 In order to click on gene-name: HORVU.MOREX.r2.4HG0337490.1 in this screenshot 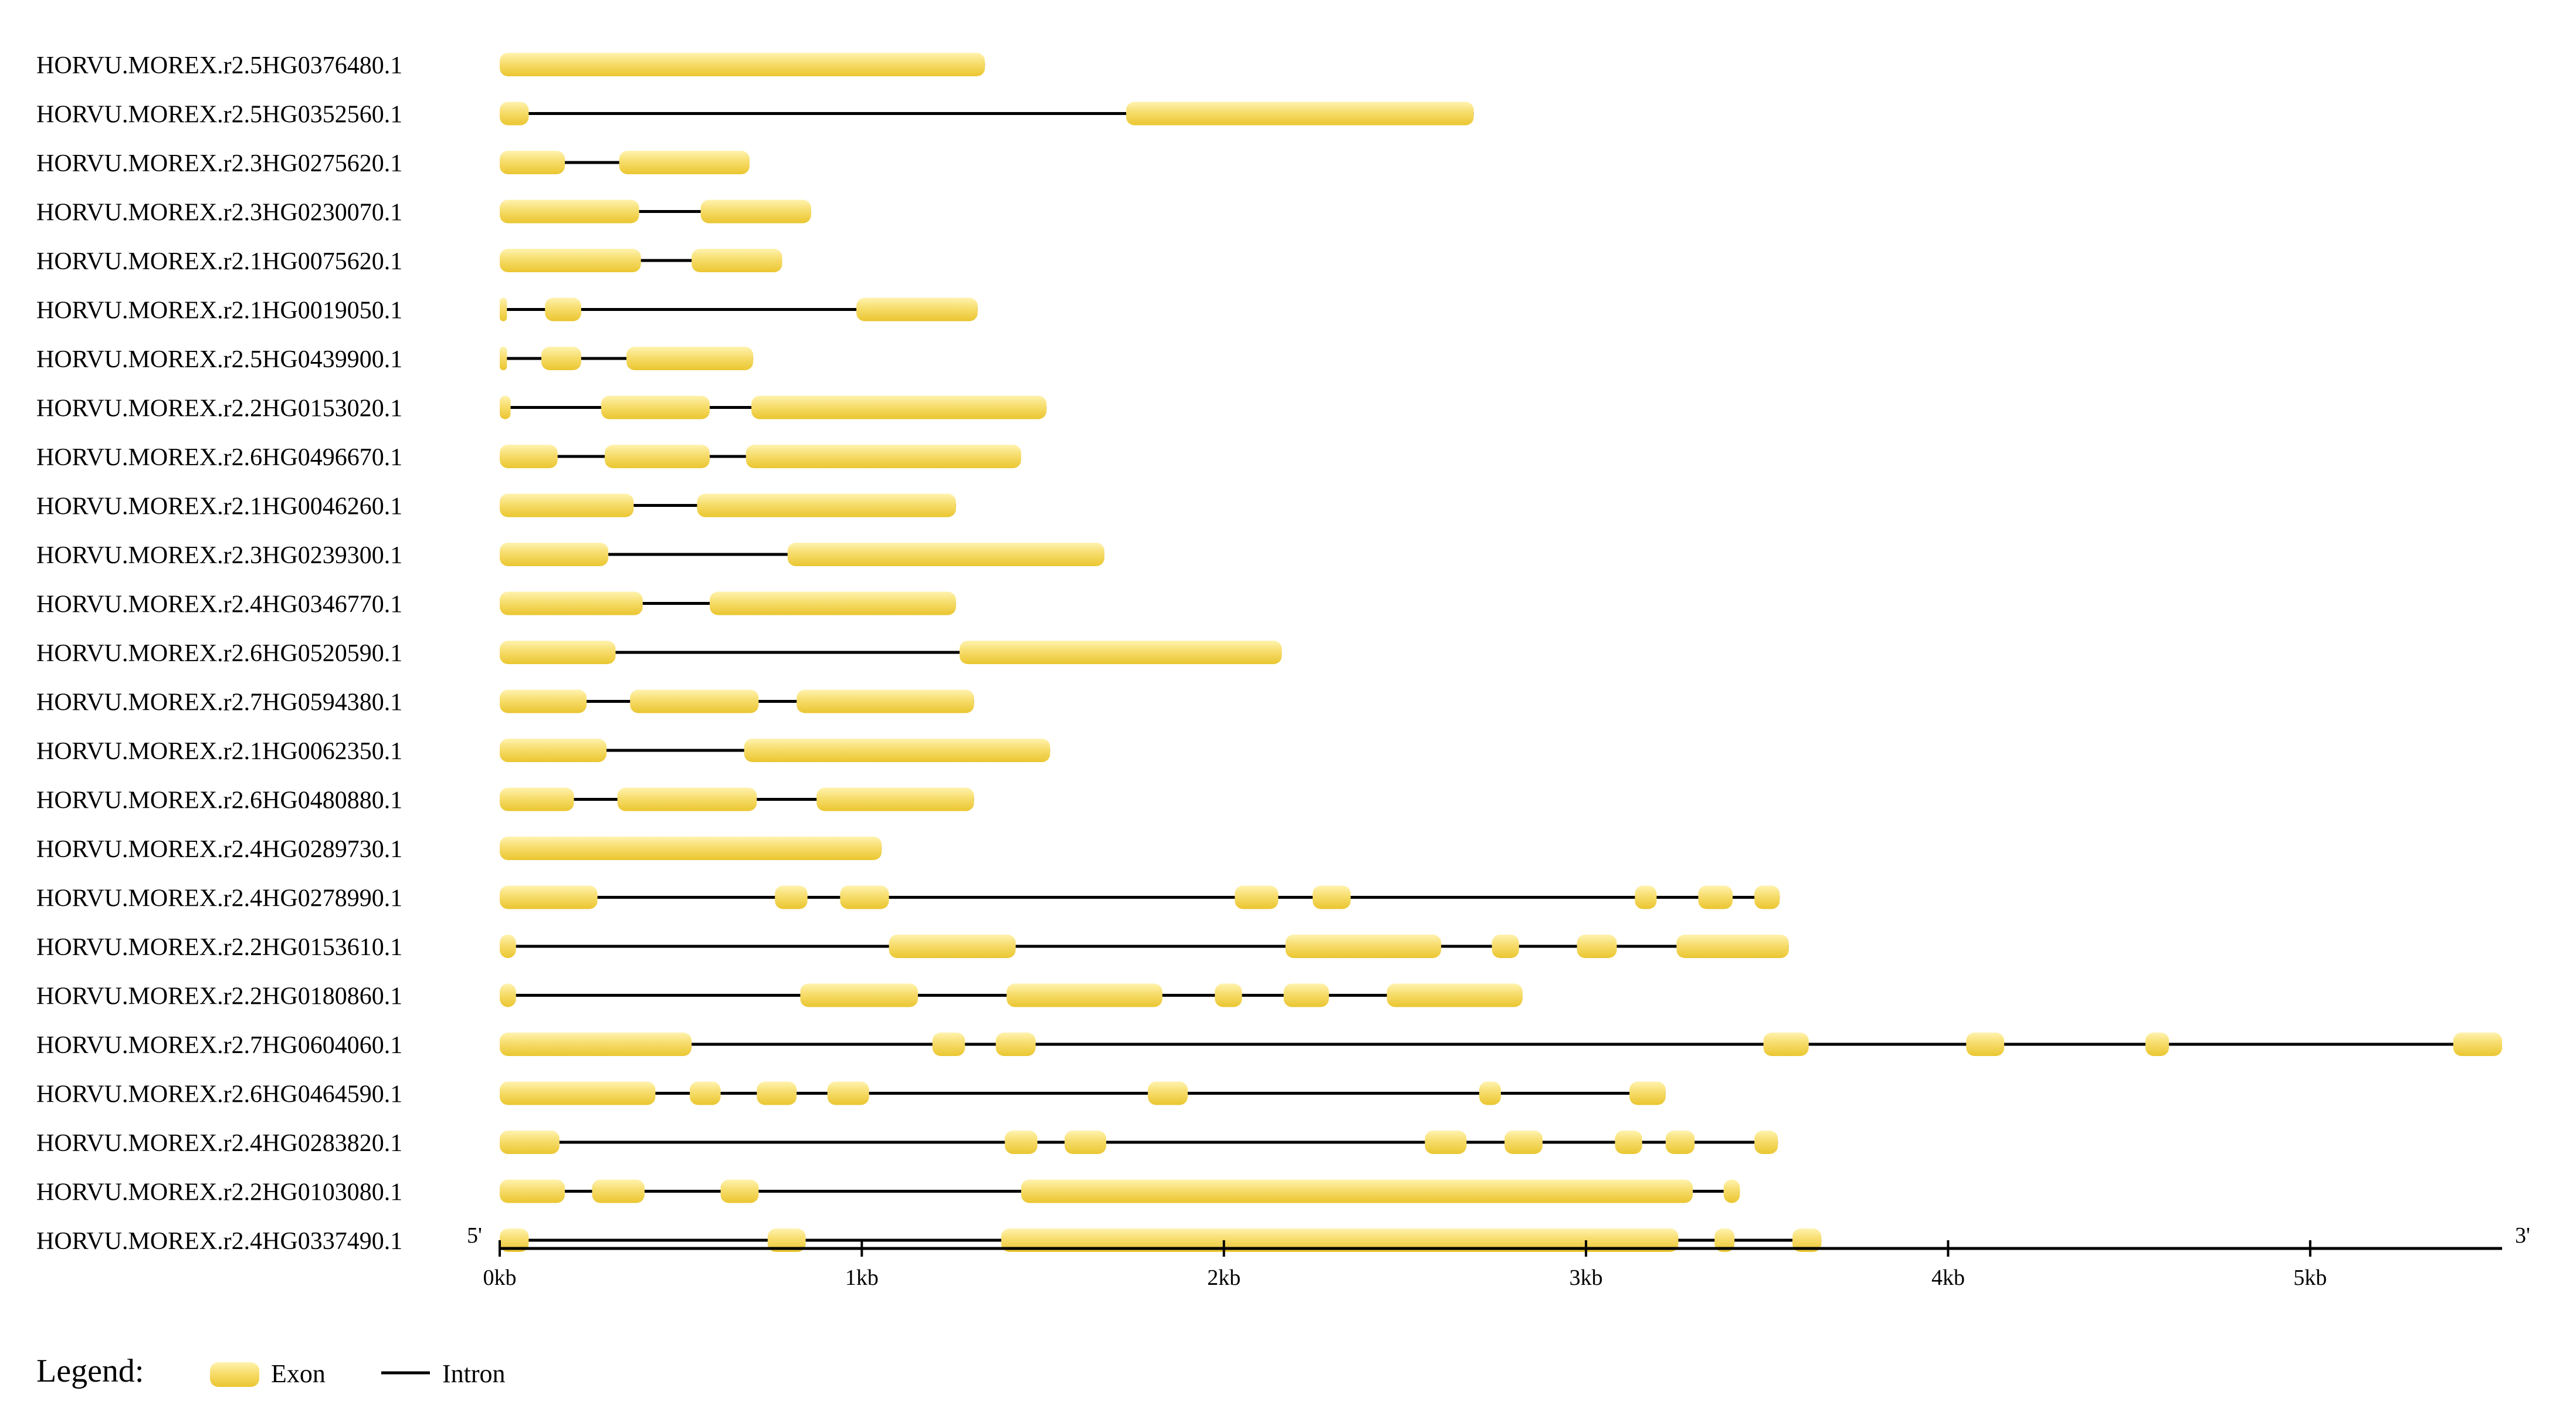, I will do `click(219, 1241)`.